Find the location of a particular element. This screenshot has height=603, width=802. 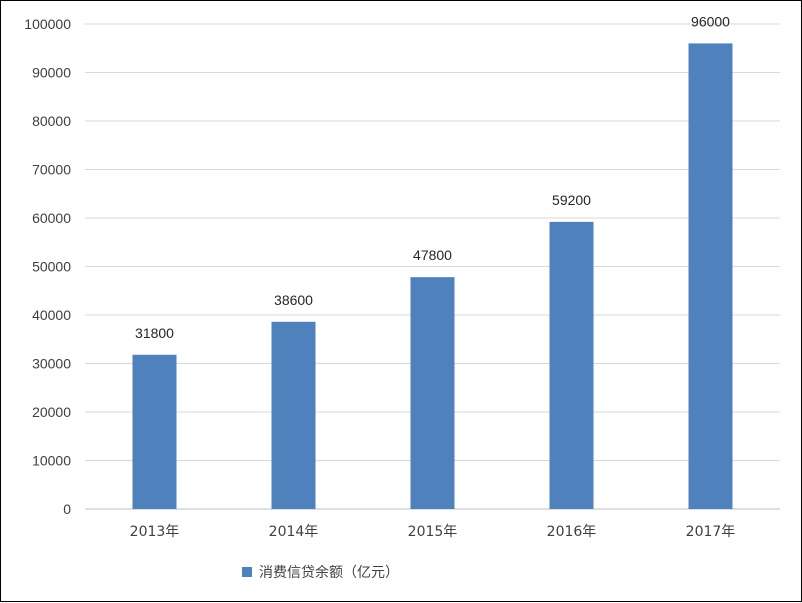

x-category-label: 2015年 is located at coordinates (433, 532).